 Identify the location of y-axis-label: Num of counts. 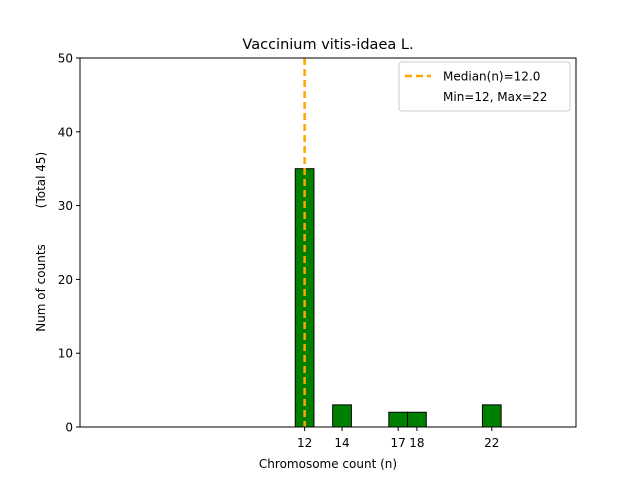
(41, 288).